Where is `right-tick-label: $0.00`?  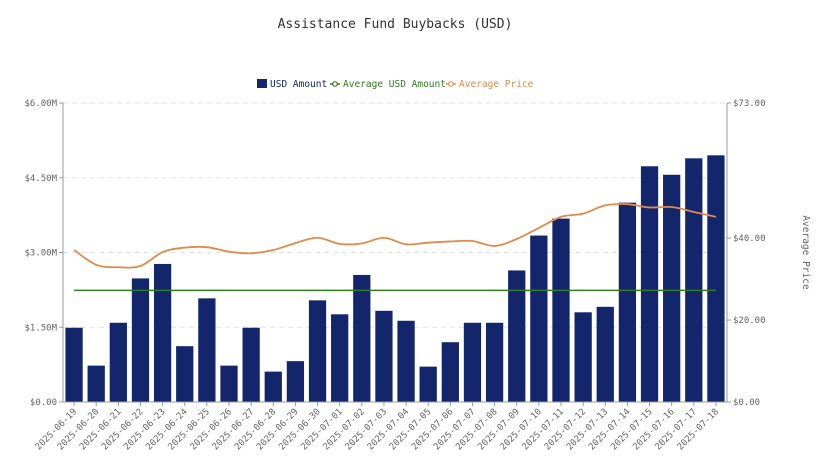 right-tick-label: $0.00 is located at coordinates (746, 403).